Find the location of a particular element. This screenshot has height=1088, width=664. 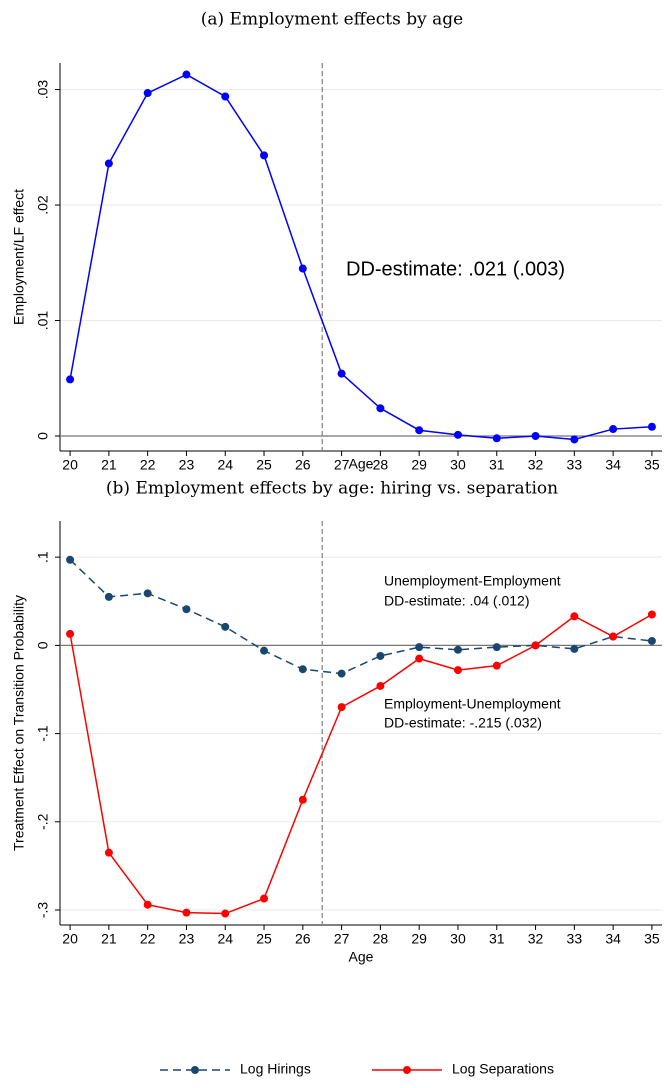

legend-label: Log Hirings is located at coordinates (275, 1069).